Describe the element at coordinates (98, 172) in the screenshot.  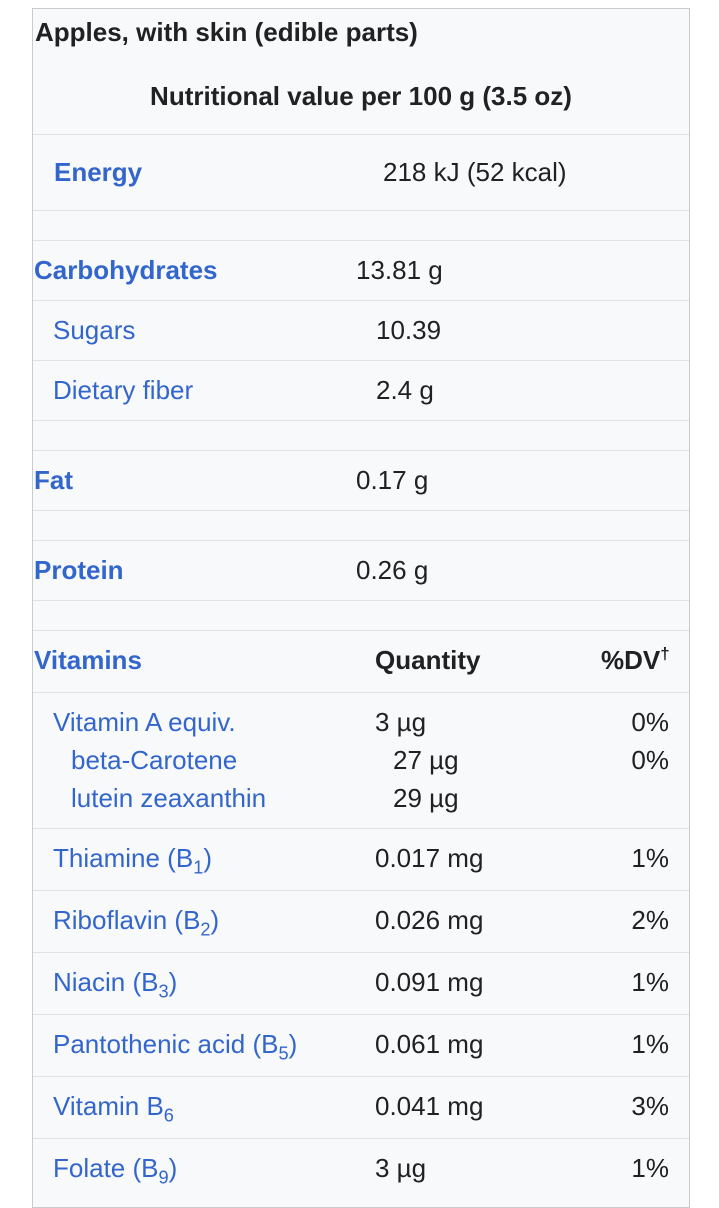
I see `energy-link: Energy` at that location.